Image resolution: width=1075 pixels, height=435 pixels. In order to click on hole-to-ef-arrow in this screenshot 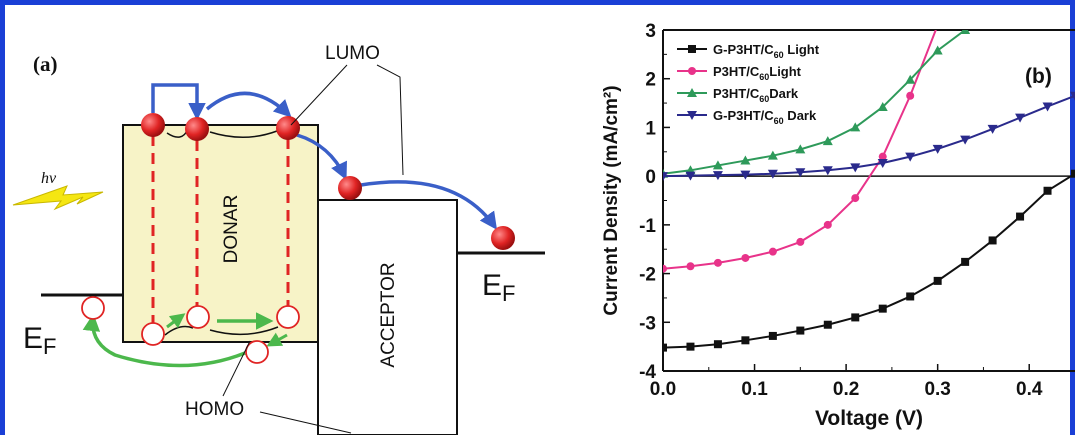, I will do `click(164, 340)`.